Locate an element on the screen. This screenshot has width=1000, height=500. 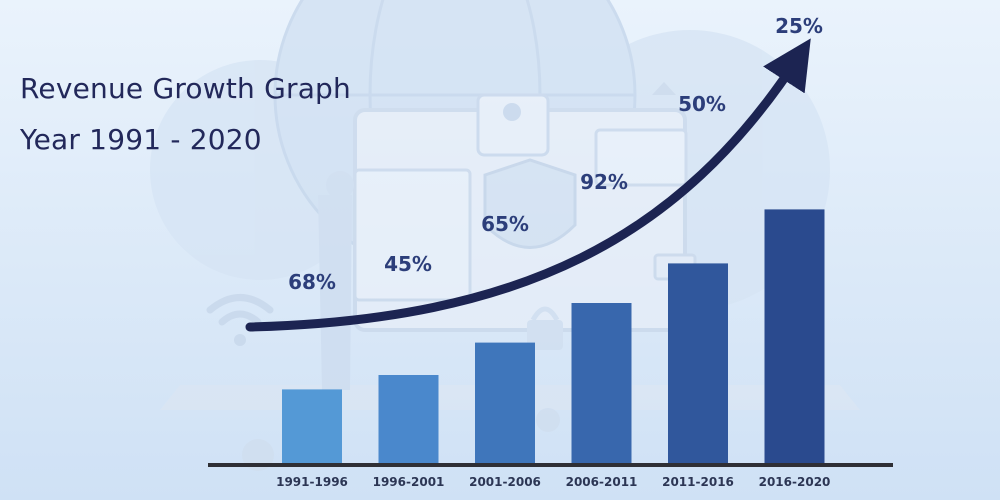
bar-1996-2001 is located at coordinates (408, 420).